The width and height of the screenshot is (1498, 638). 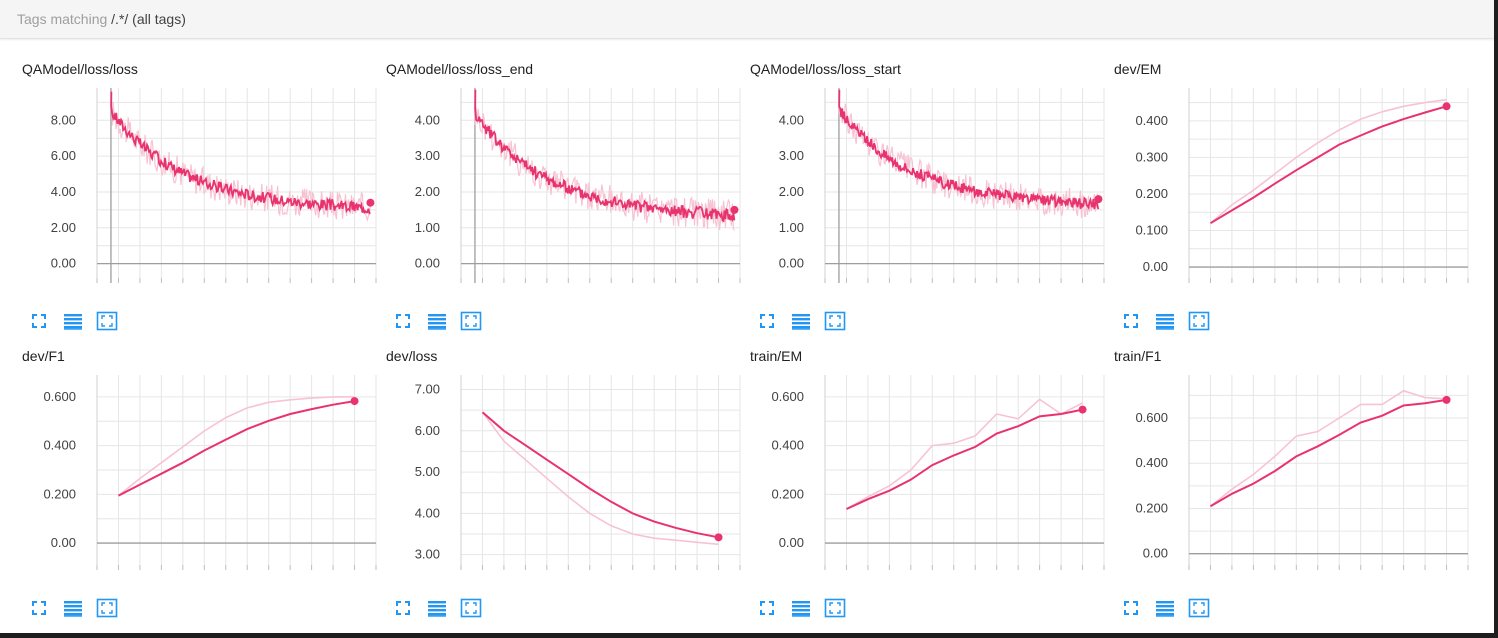 I want to click on tag-filter-suffix: (all tags), so click(x=157, y=19).